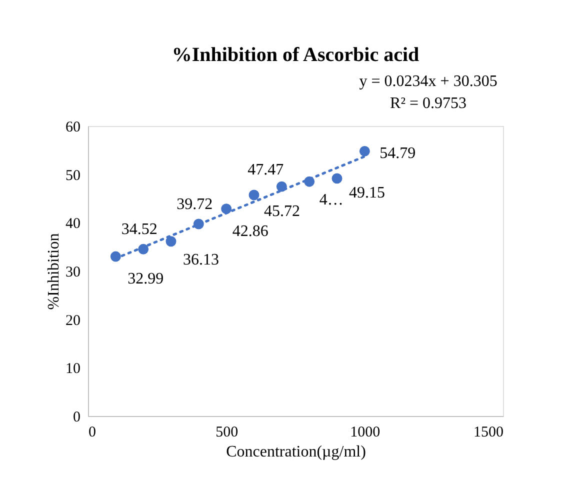 The width and height of the screenshot is (585, 501). What do you see at coordinates (73, 128) in the screenshot?
I see `y-tick-label: 60` at bounding box center [73, 128].